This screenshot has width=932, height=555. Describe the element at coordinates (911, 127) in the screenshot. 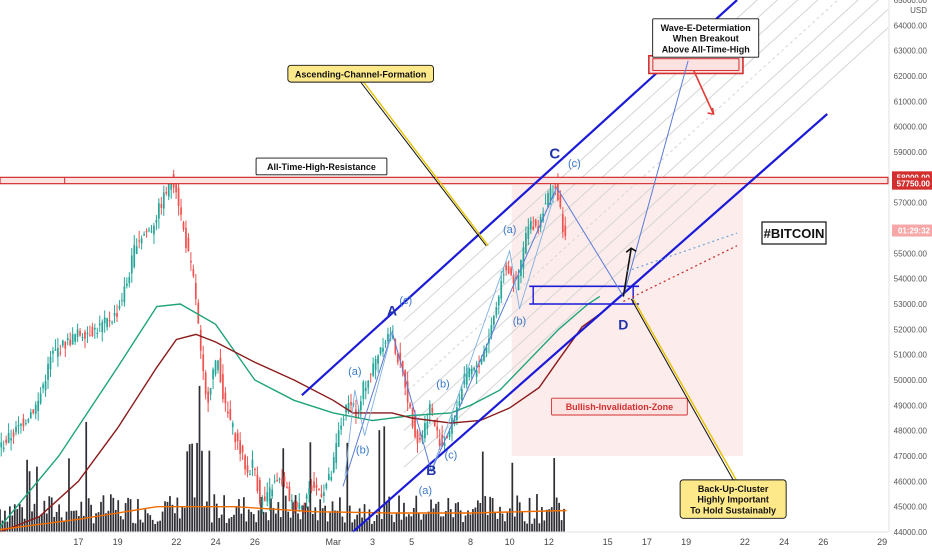

I see `price-tick-label: 60000.00` at that location.